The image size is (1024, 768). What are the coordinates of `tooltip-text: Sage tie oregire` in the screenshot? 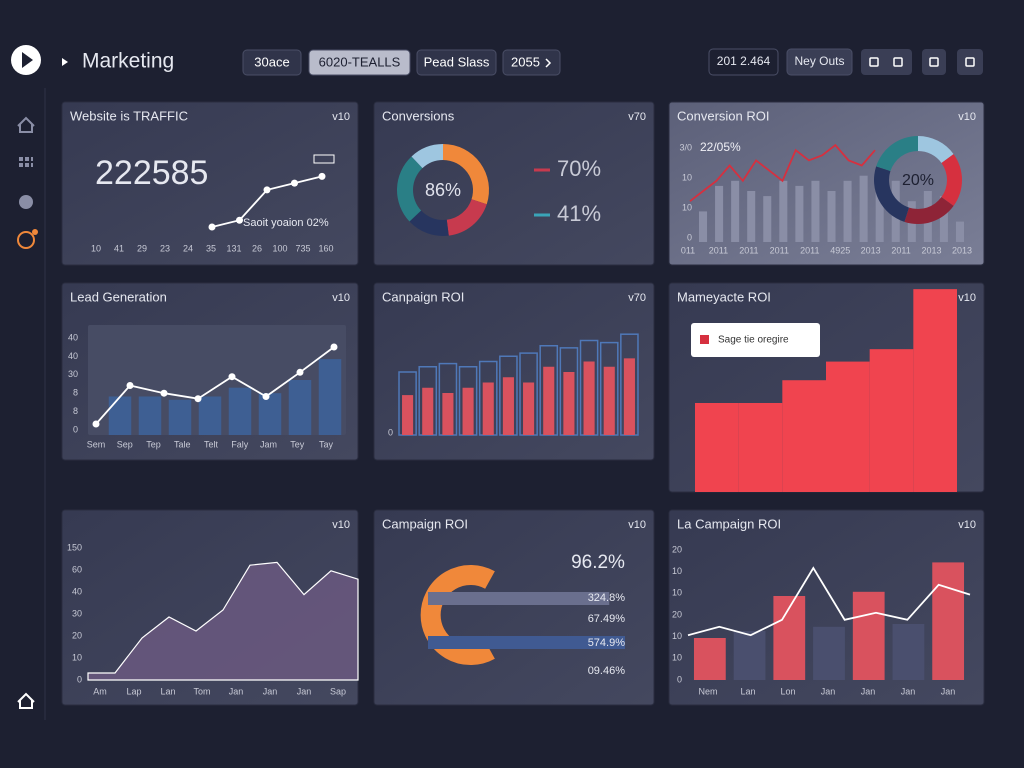 It's located at (753, 340).